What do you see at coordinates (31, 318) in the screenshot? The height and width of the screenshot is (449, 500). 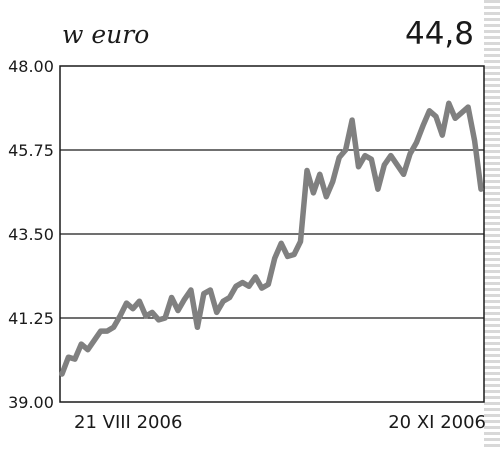 I see `y-tick-label: 41.25` at bounding box center [31, 318].